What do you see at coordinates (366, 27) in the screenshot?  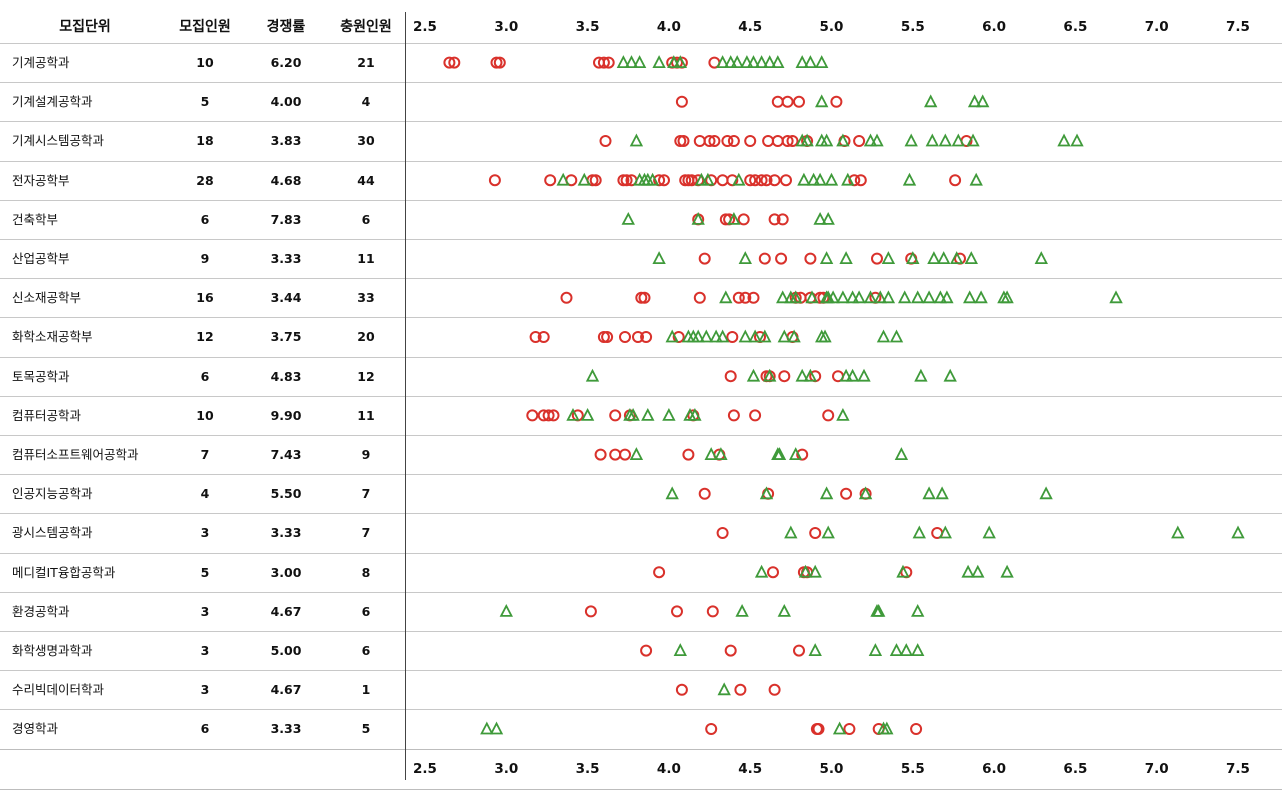 I see `header-extra: 충원인원` at bounding box center [366, 27].